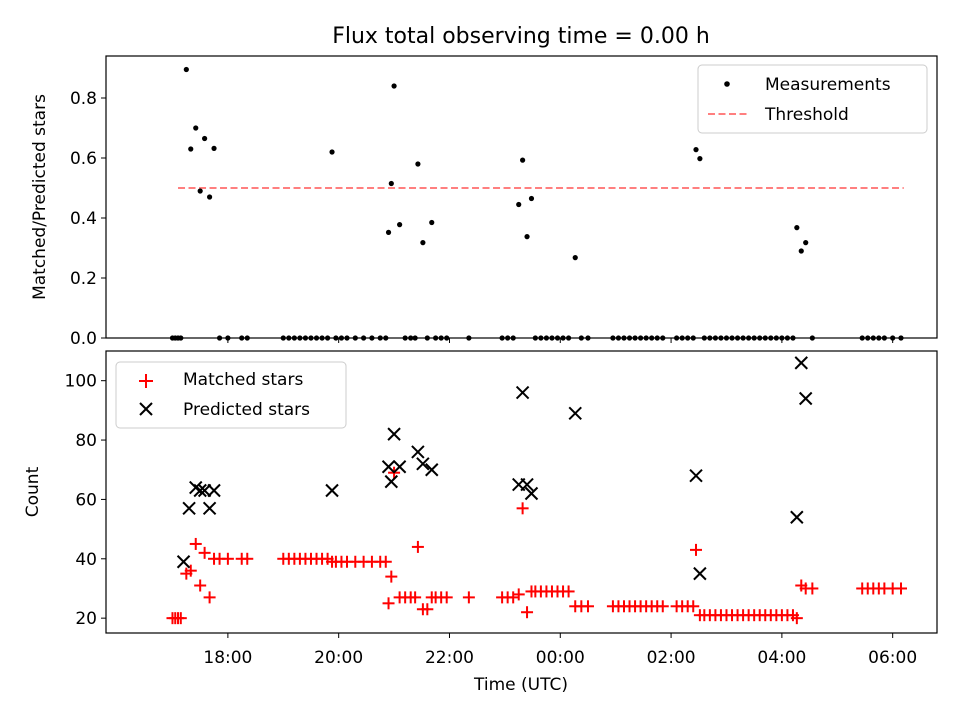 This screenshot has width=960, height=720. Describe the element at coordinates (892, 658) in the screenshot. I see `bottom-x-tick-label: 06:00` at that location.